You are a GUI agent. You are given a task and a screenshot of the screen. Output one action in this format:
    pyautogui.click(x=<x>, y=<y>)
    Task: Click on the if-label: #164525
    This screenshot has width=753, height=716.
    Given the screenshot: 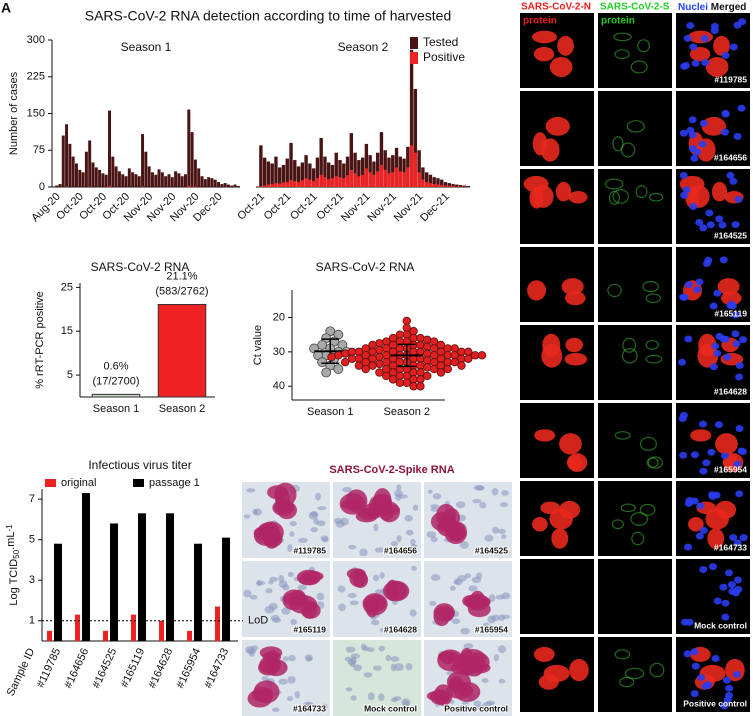 What is the action you would take?
    pyautogui.click(x=730, y=235)
    